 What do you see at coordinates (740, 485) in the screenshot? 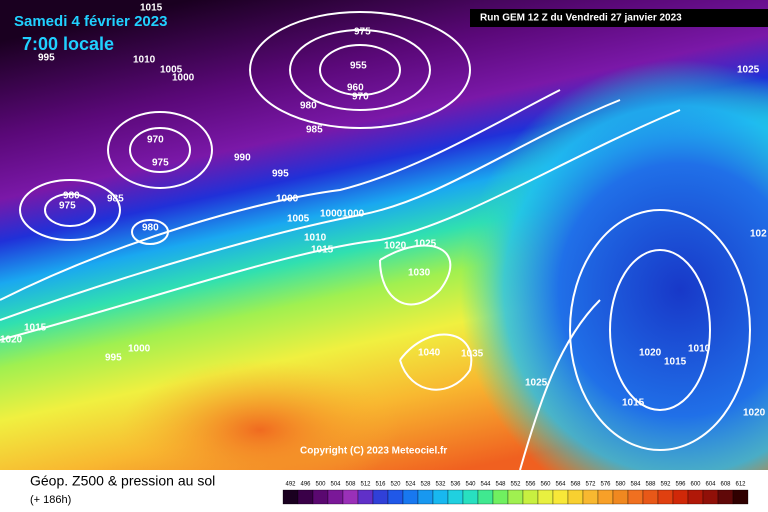
I see `scale-label: 612` at bounding box center [740, 485].